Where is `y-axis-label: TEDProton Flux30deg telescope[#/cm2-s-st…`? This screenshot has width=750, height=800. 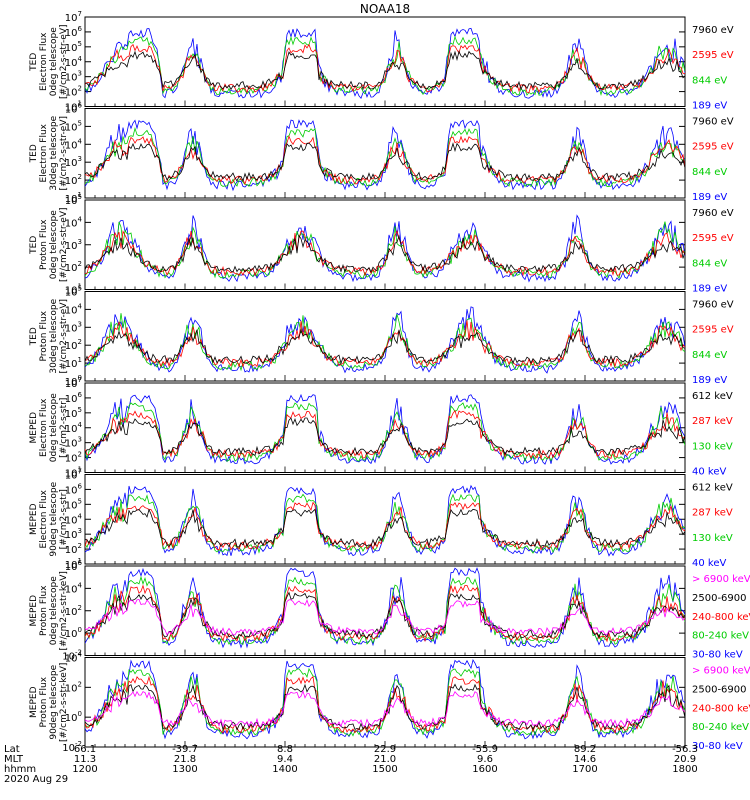 y-axis-label: TEDProton Flux30deg telescope[#/cm2-s-st… is located at coordinates (49, 335).